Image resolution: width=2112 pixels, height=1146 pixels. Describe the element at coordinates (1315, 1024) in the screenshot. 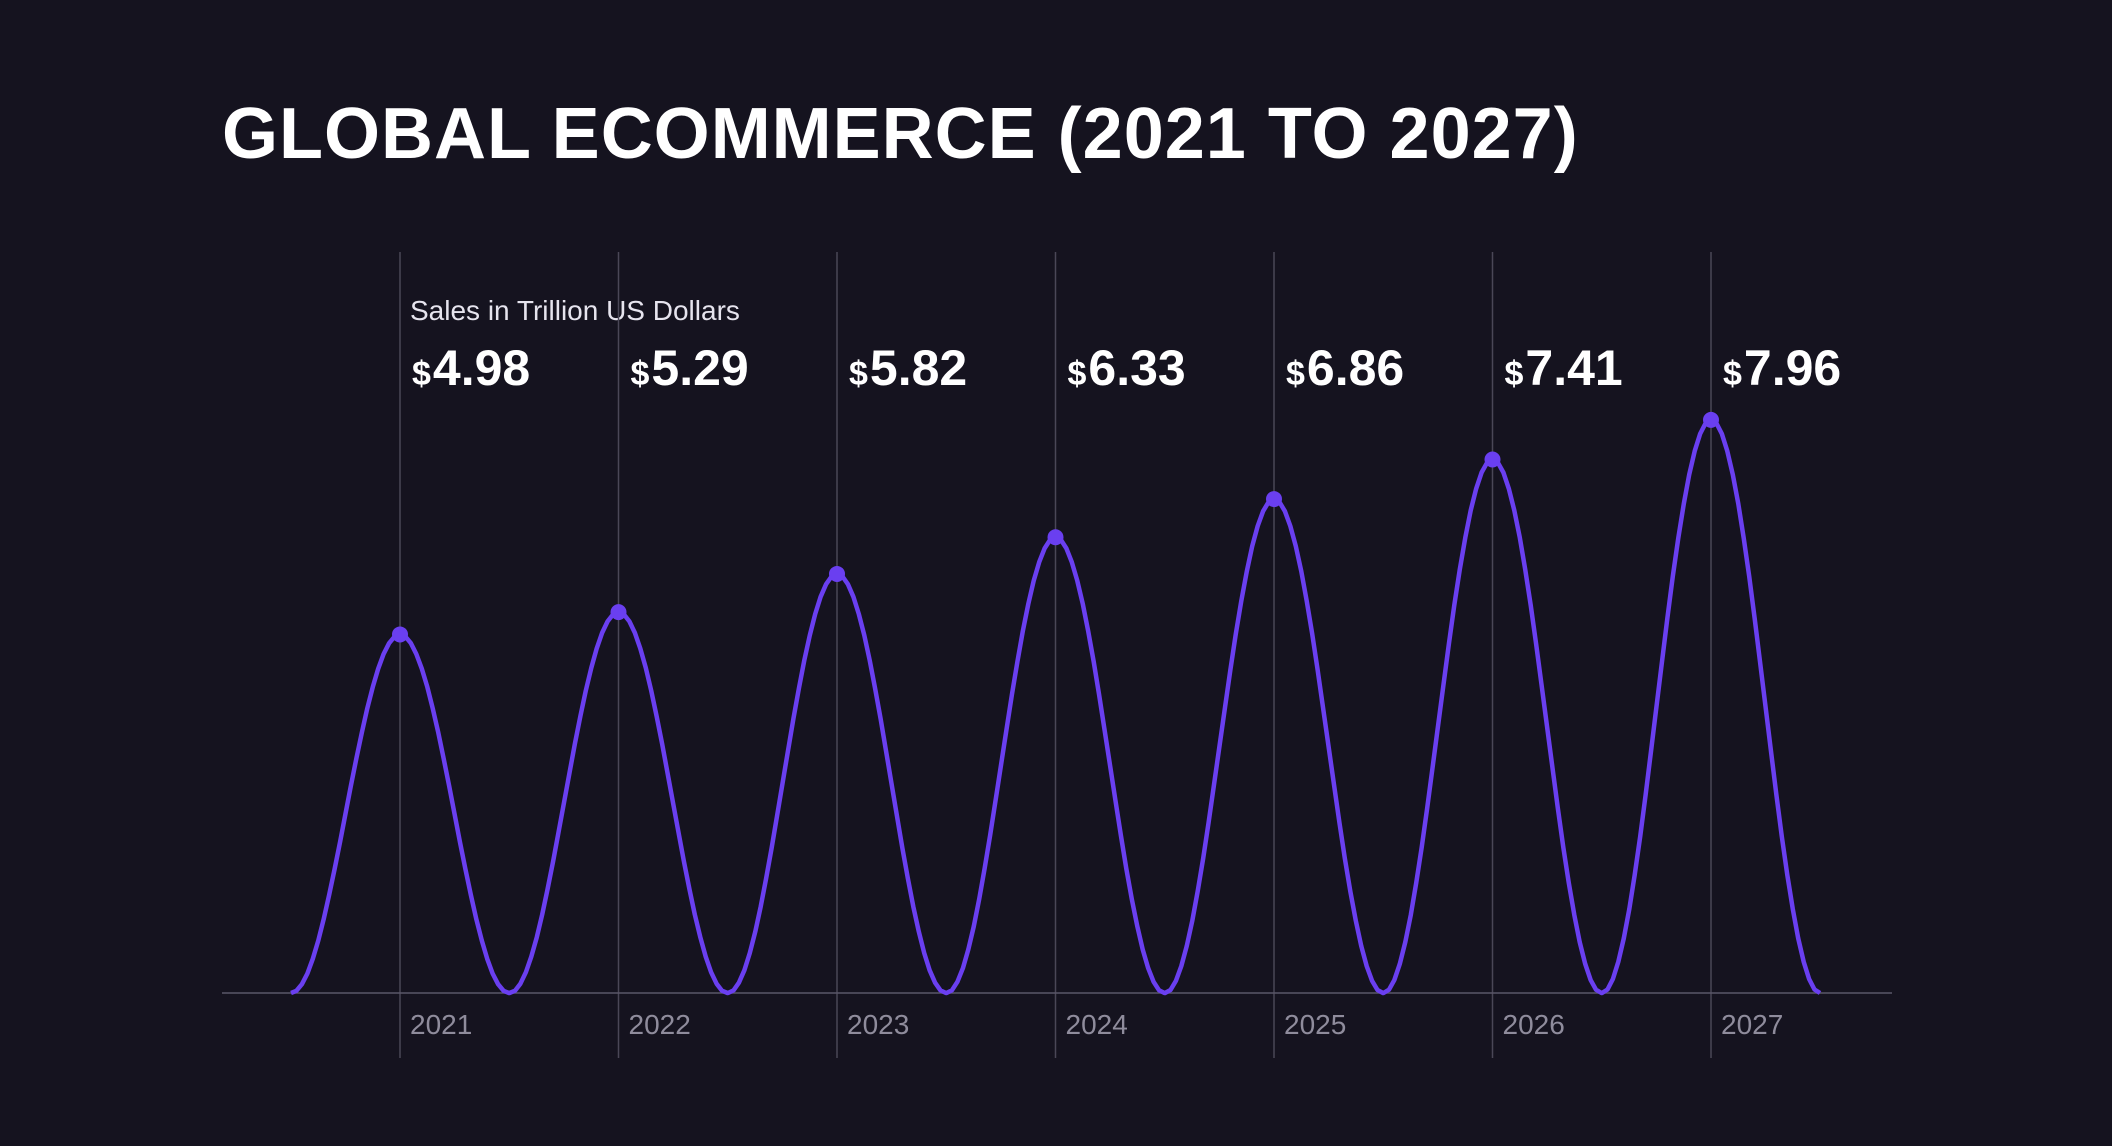

I see `tick-label-2025: 2025` at that location.